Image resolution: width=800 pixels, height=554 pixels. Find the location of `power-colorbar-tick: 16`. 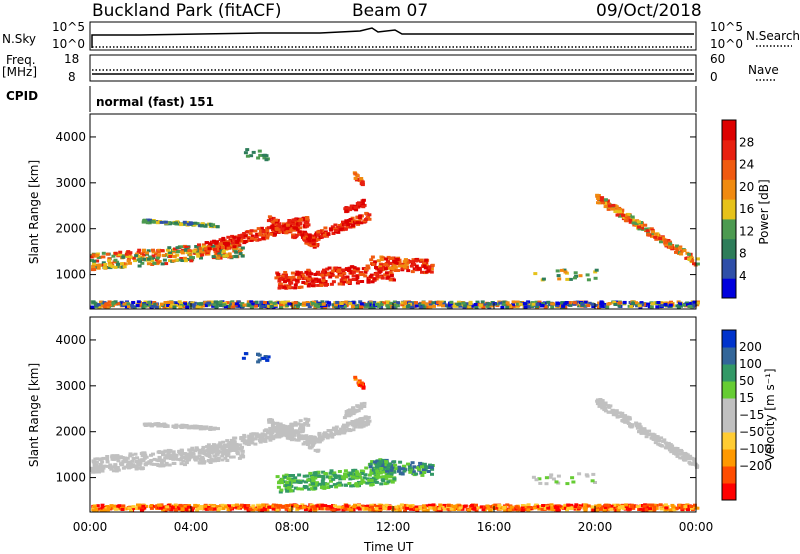

power-colorbar-tick: 16 is located at coordinates (746, 209).